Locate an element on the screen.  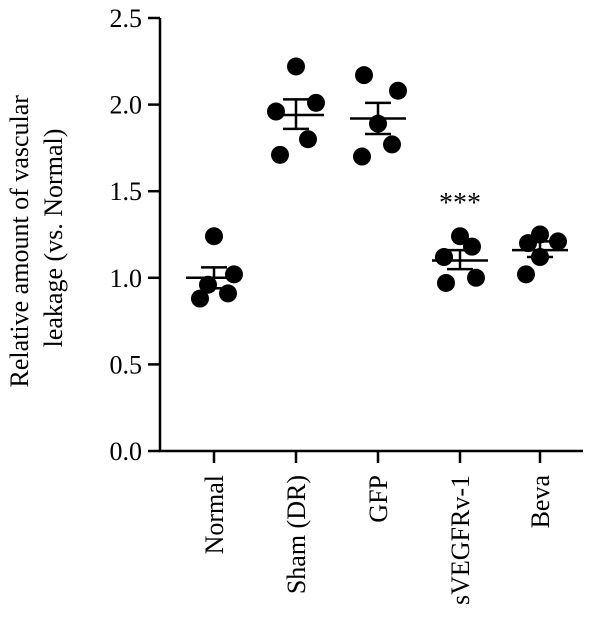
y-tick-label: 2.5 is located at coordinates (126, 18).